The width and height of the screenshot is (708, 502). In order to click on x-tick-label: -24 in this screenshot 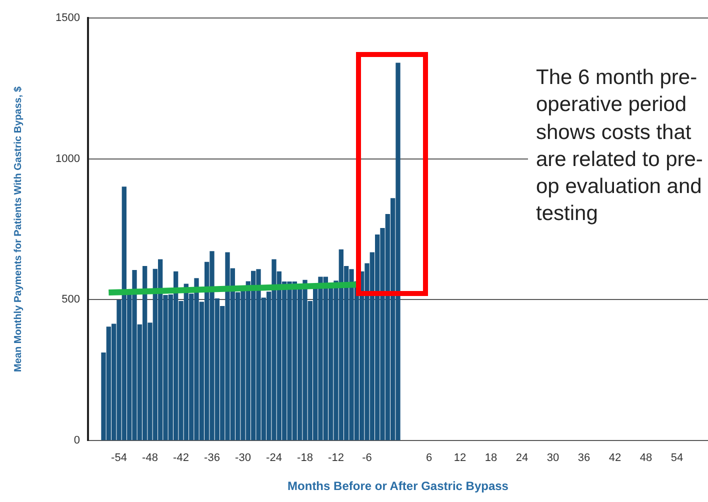, I will do `click(274, 458)`.